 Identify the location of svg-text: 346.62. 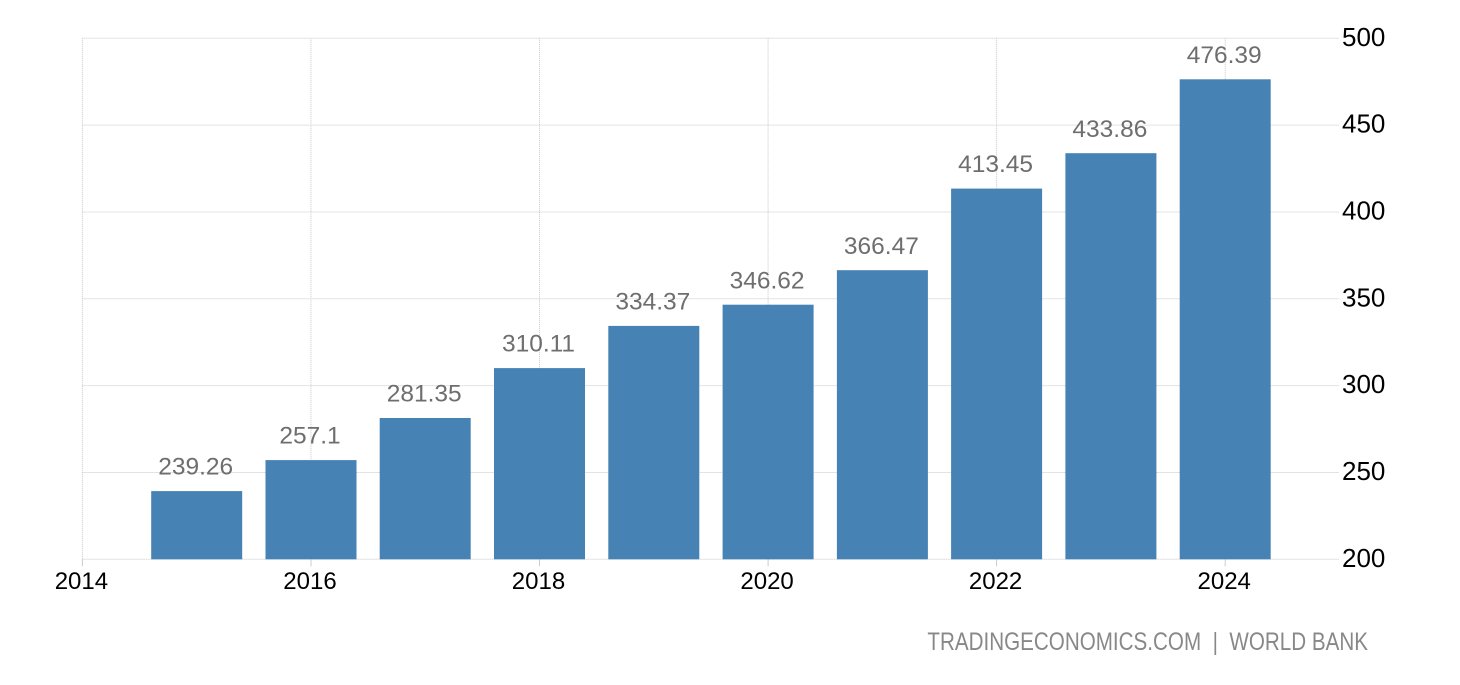
(767, 280).